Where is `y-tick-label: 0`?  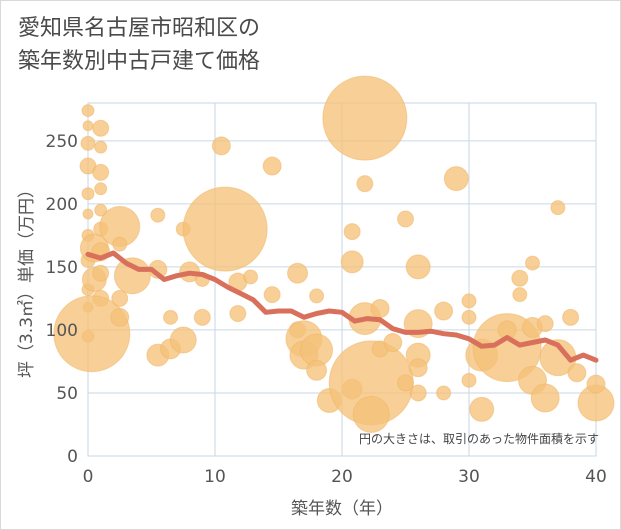 y-tick-label: 0 is located at coordinates (72, 457).